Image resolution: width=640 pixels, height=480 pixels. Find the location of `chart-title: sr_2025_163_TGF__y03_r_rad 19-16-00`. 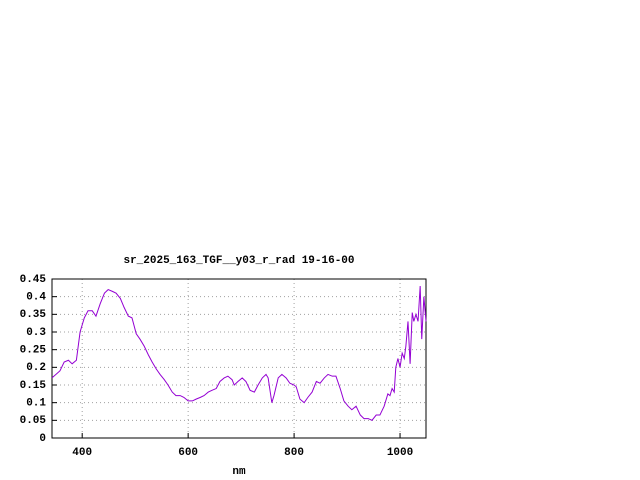

chart-title: sr_2025_163_TGF__y03_r_rad 19-16-00 is located at coordinates (238, 261).